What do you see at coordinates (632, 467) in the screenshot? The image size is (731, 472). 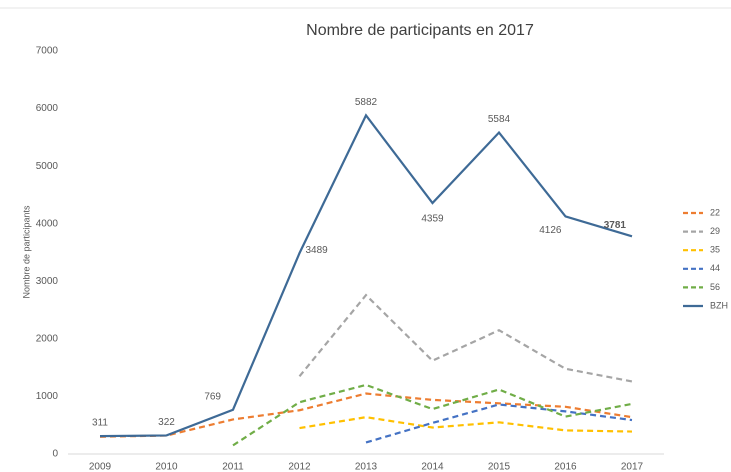 I see `x-tick-label: 2017` at bounding box center [632, 467].